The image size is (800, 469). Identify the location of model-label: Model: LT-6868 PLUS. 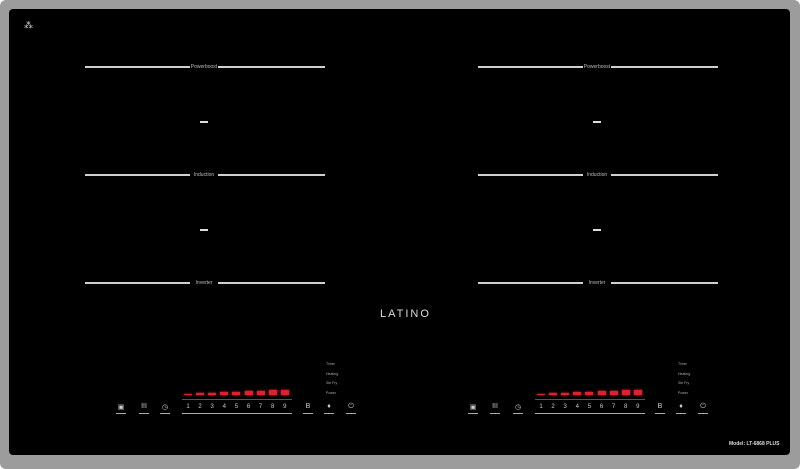
(754, 444).